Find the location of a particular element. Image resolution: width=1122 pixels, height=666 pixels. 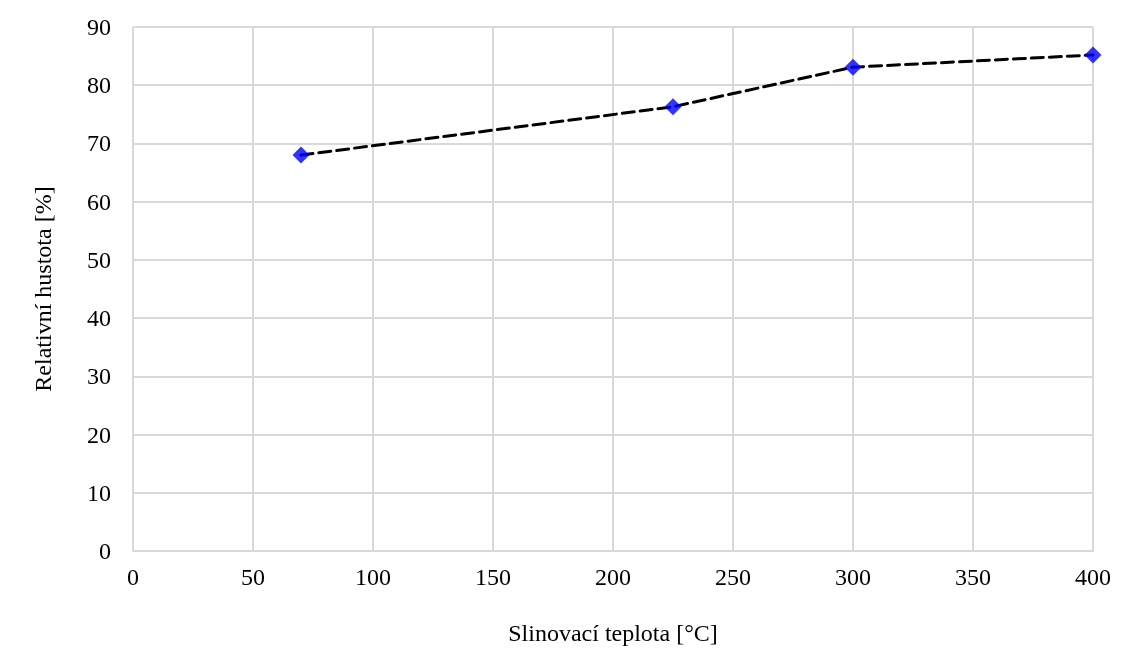

y-tick-label: 0 is located at coordinates (105, 551).